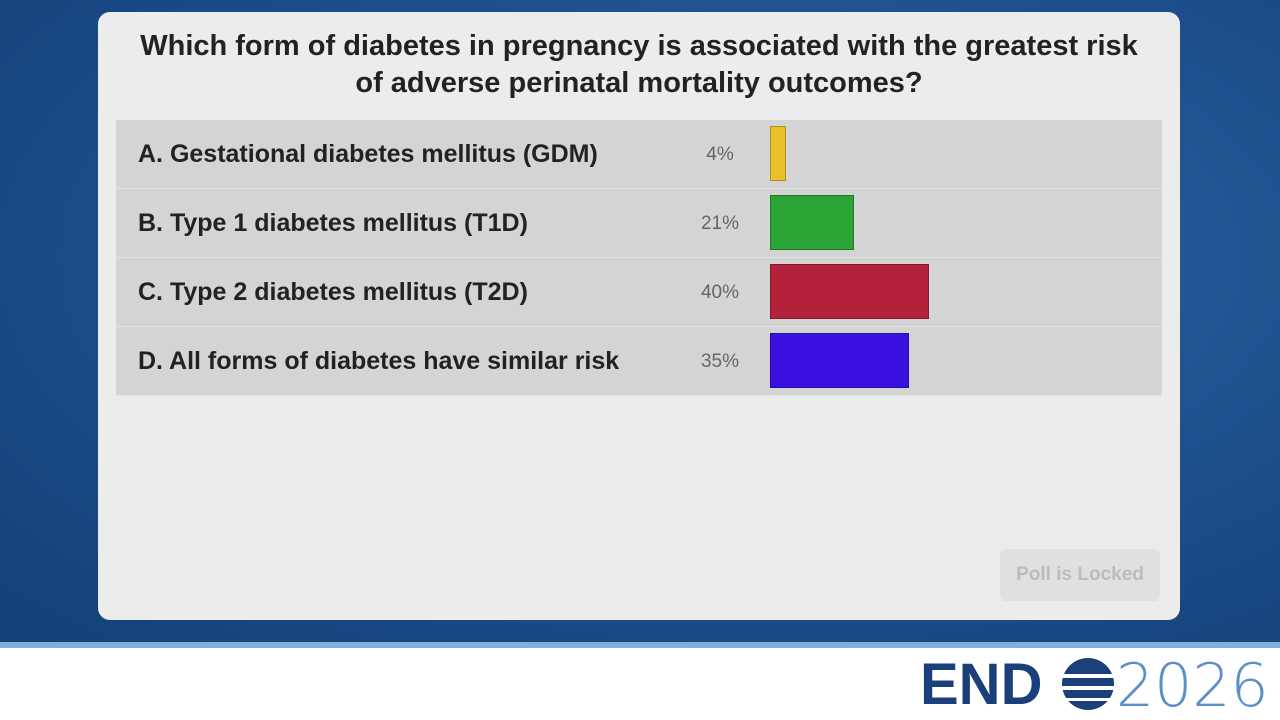 The height and width of the screenshot is (720, 1280). What do you see at coordinates (1192, 684) in the screenshot?
I see `logo-right: 2026` at bounding box center [1192, 684].